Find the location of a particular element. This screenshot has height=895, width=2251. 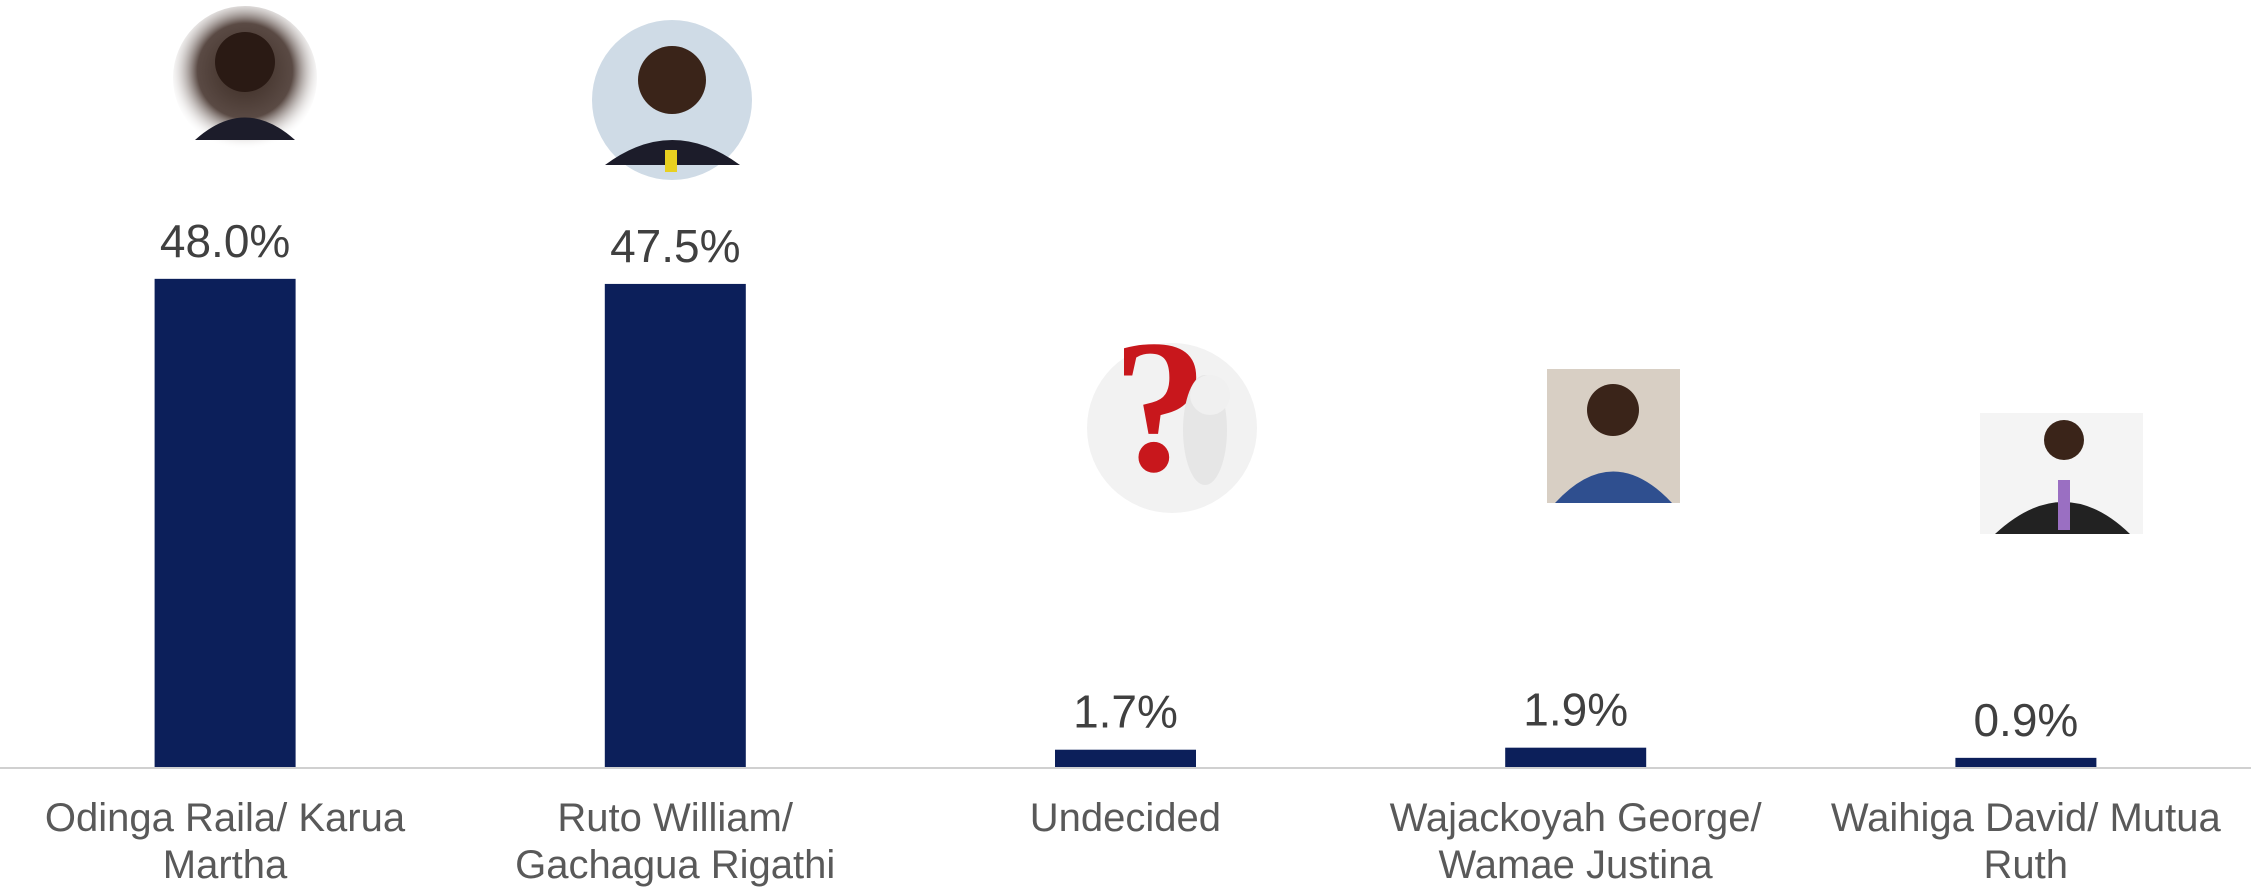

value-label: 48.0% is located at coordinates (225, 241).